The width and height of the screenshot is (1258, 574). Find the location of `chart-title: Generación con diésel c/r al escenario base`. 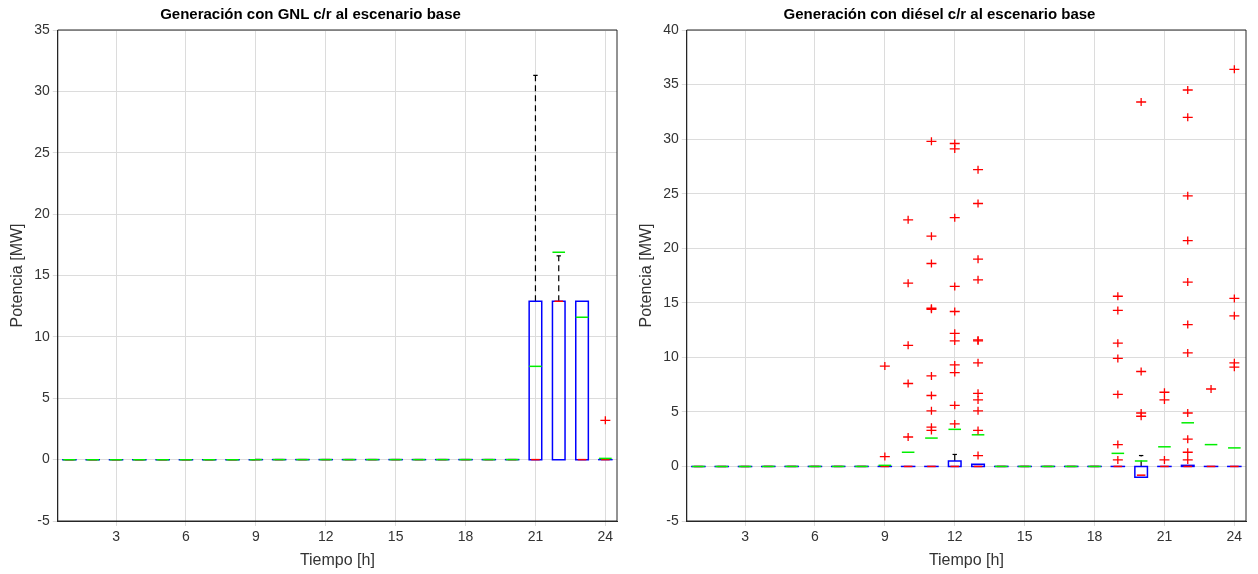

chart-title: Generación con diésel c/r al escenario base is located at coordinates (939, 14).